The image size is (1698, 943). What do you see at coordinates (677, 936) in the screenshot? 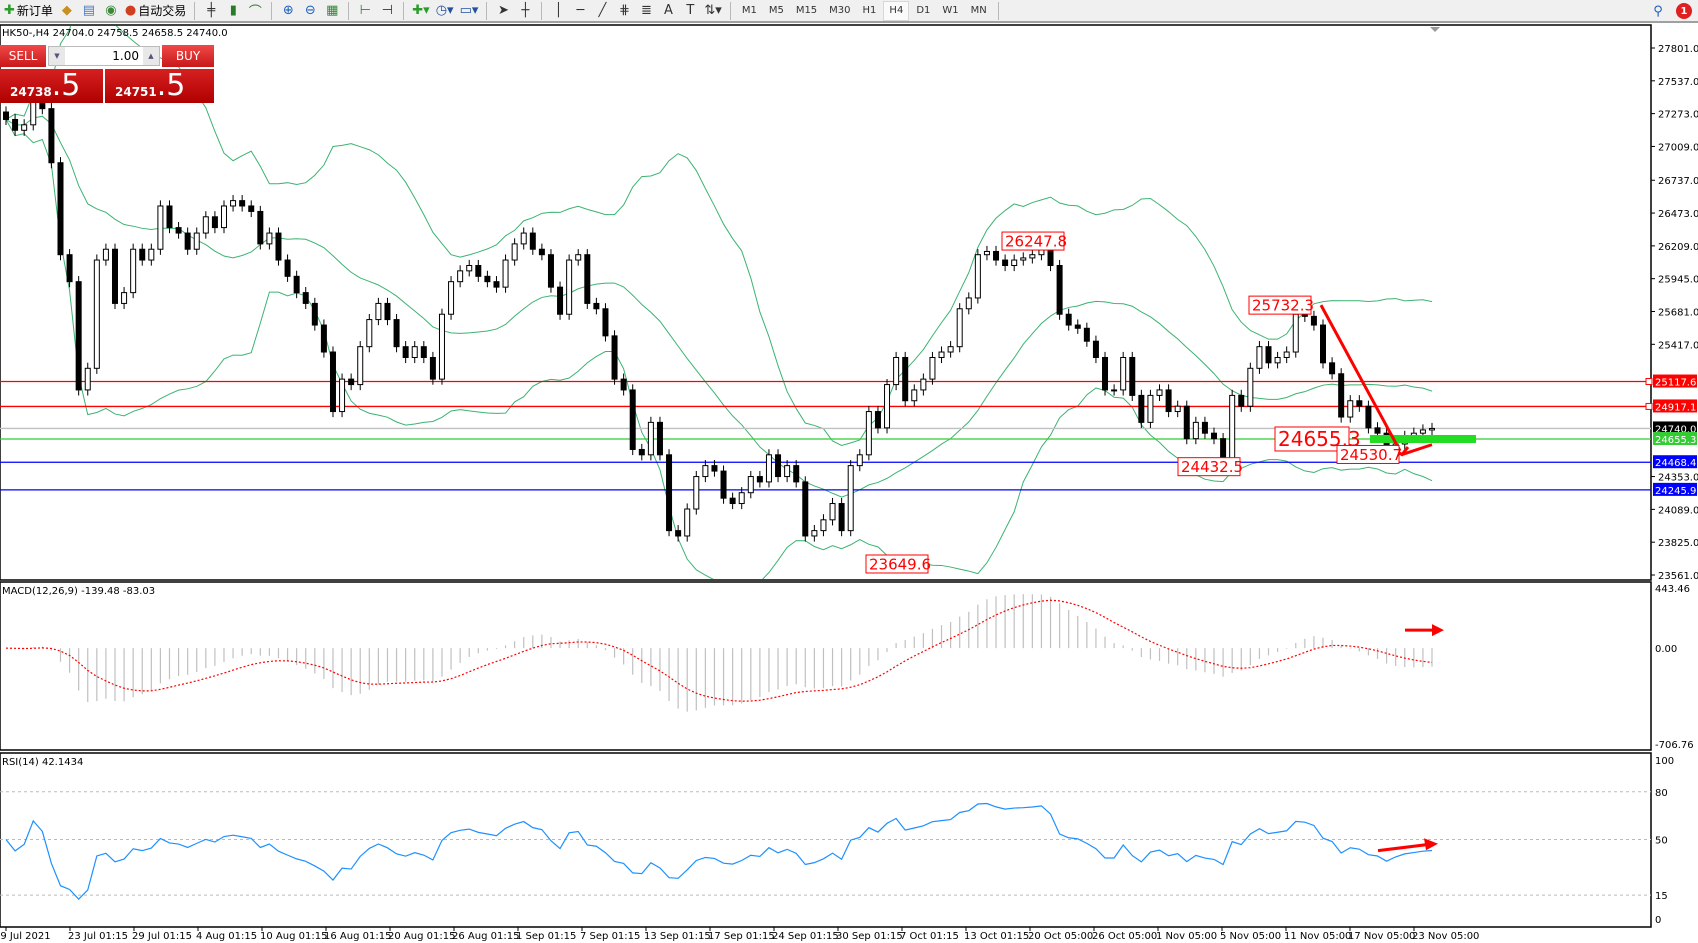
I see `time-tick-label: 13 Sep 01:15` at bounding box center [677, 936].